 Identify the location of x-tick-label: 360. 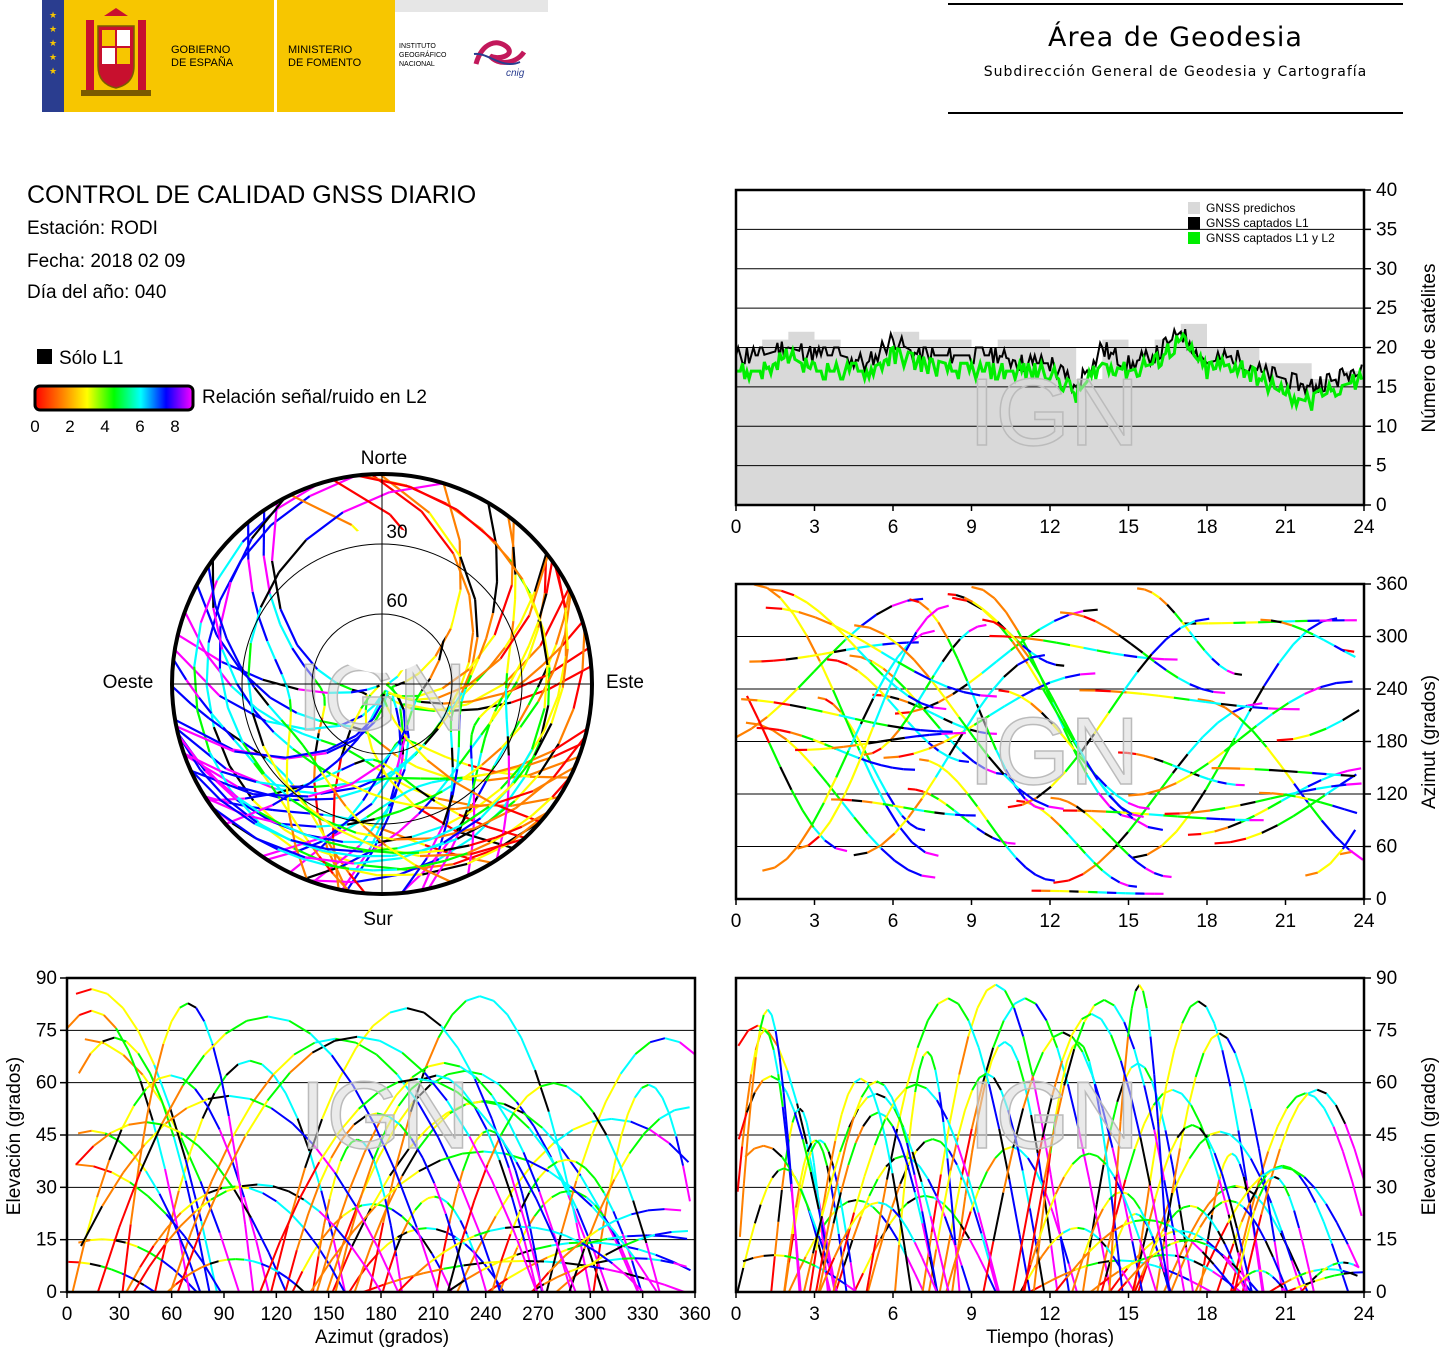
(695, 1314).